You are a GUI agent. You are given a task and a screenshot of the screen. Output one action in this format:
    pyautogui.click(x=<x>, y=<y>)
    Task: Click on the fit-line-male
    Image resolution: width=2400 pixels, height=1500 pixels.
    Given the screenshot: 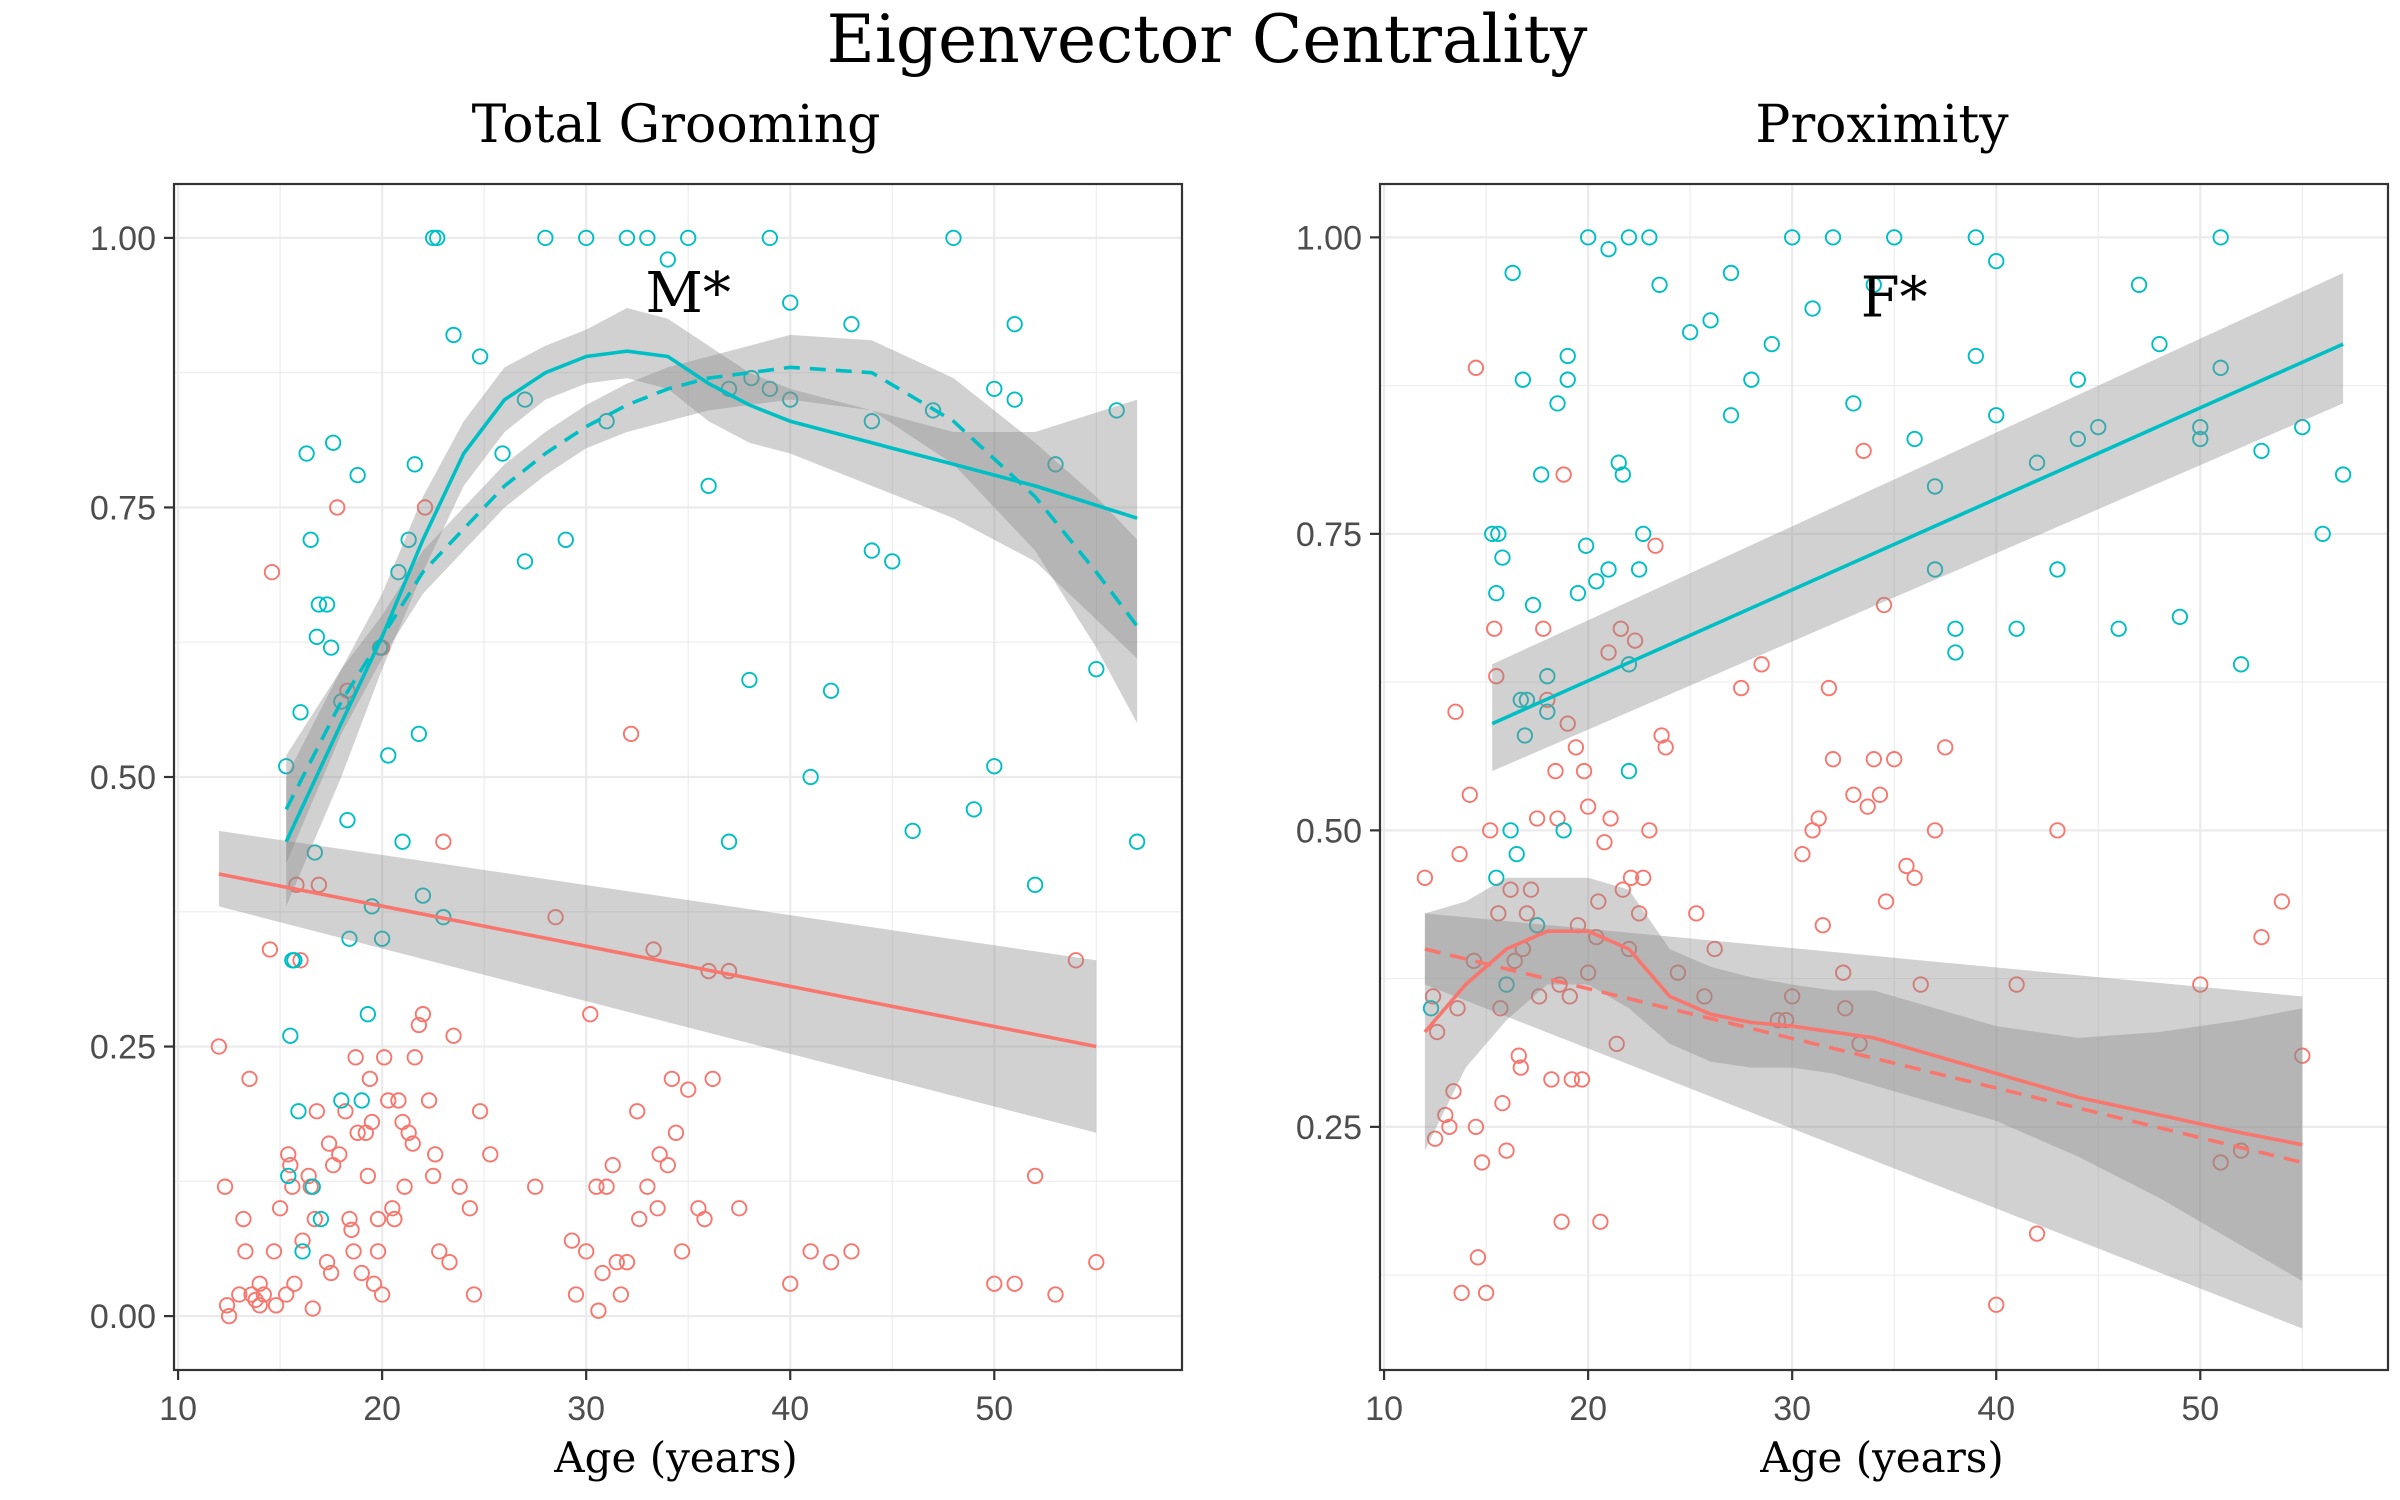 What is the action you would take?
    pyautogui.click(x=711, y=596)
    